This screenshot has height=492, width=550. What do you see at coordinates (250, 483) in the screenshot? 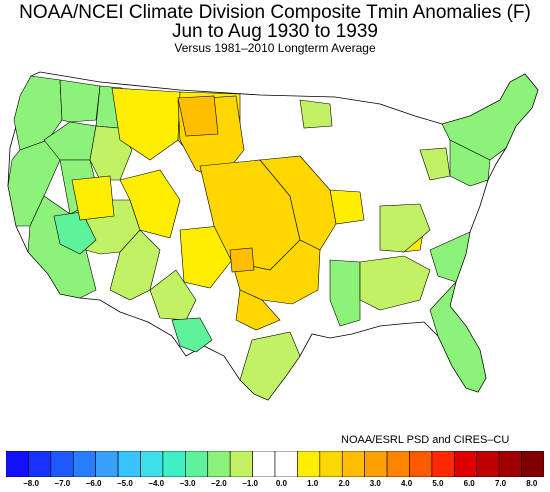
I see `scale-tick-label: −1.0` at bounding box center [250, 483].